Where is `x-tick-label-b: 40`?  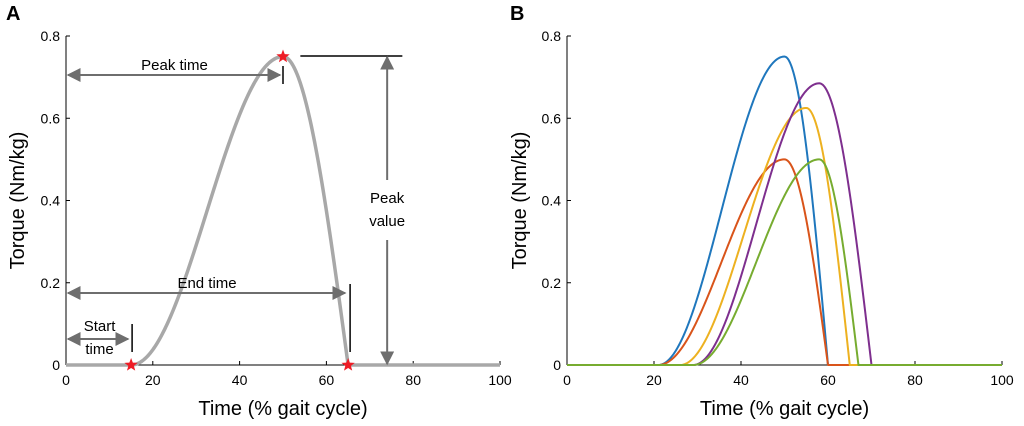 x-tick-label-b: 40 is located at coordinates (741, 380).